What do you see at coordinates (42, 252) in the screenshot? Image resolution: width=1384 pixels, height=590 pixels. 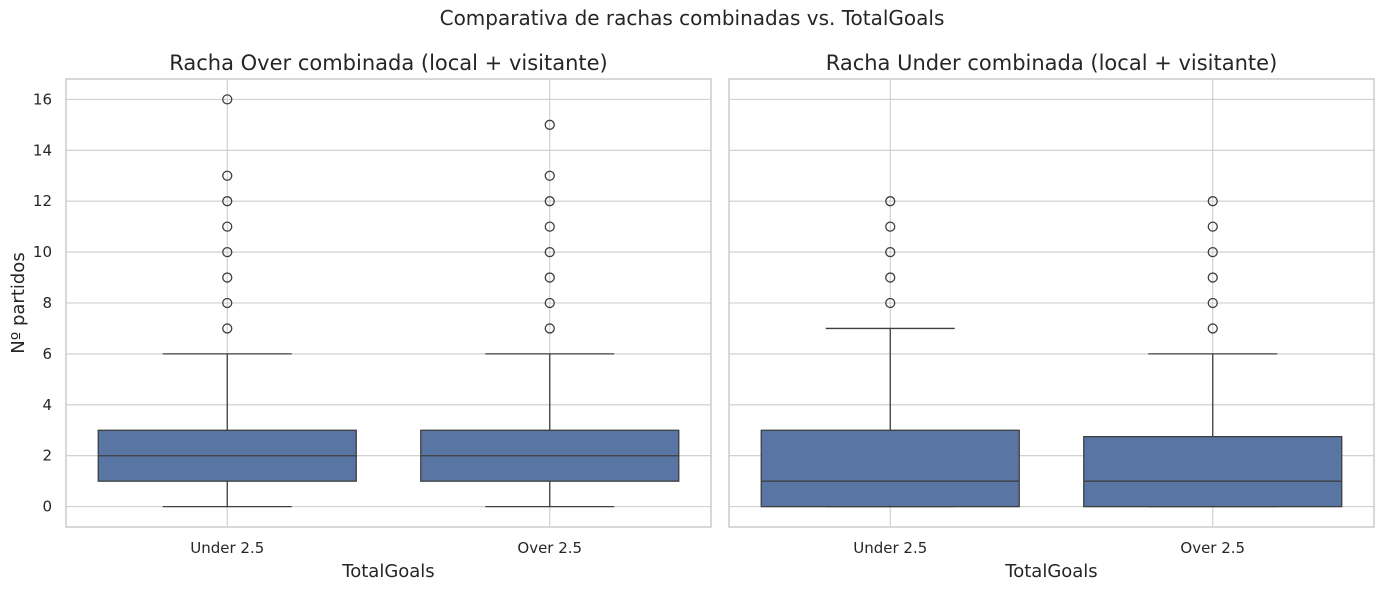 I see `y-tick-label: 10` at bounding box center [42, 252].